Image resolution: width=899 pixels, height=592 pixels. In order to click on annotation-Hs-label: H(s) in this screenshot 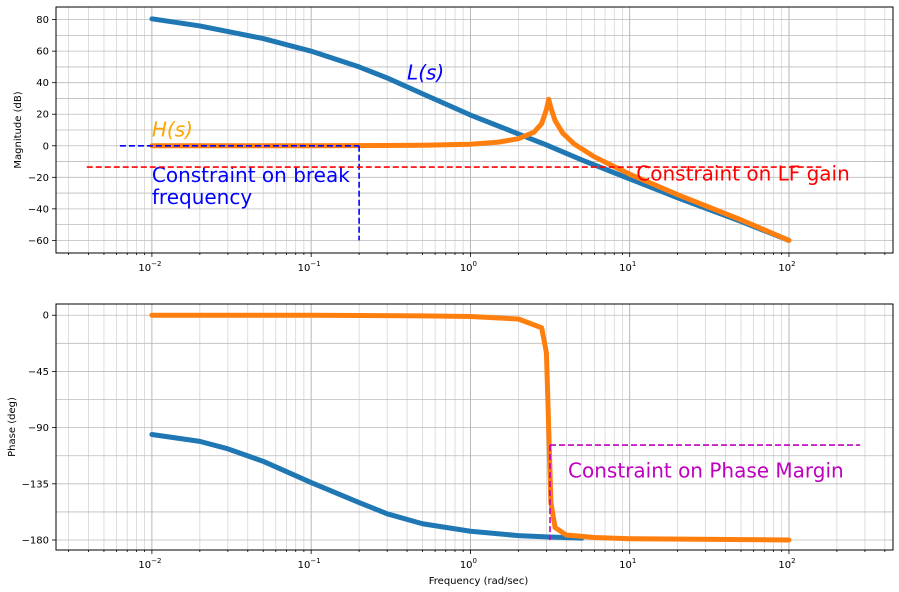, I will do `click(172, 129)`.